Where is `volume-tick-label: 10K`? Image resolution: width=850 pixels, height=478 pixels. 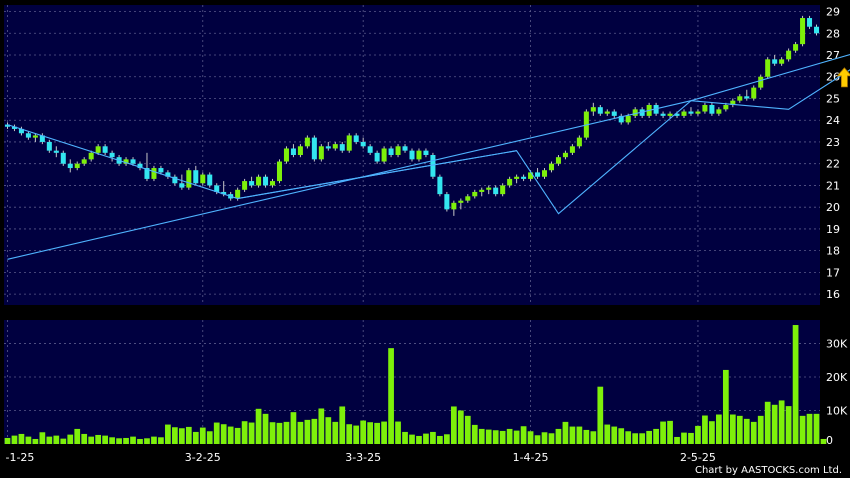
volume-tick-label: 10K is located at coordinates (837, 410).